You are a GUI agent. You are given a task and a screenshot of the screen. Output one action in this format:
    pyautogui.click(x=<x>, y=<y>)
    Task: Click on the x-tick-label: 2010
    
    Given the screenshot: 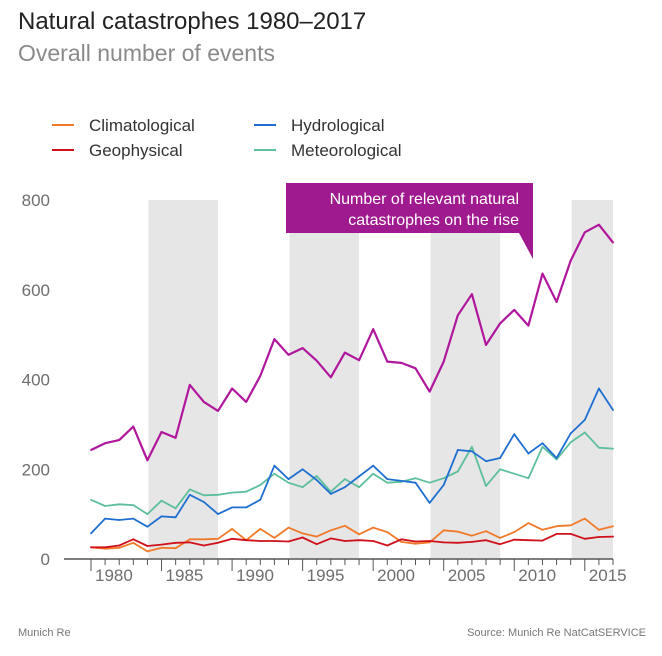 What is the action you would take?
    pyautogui.click(x=537, y=575)
    